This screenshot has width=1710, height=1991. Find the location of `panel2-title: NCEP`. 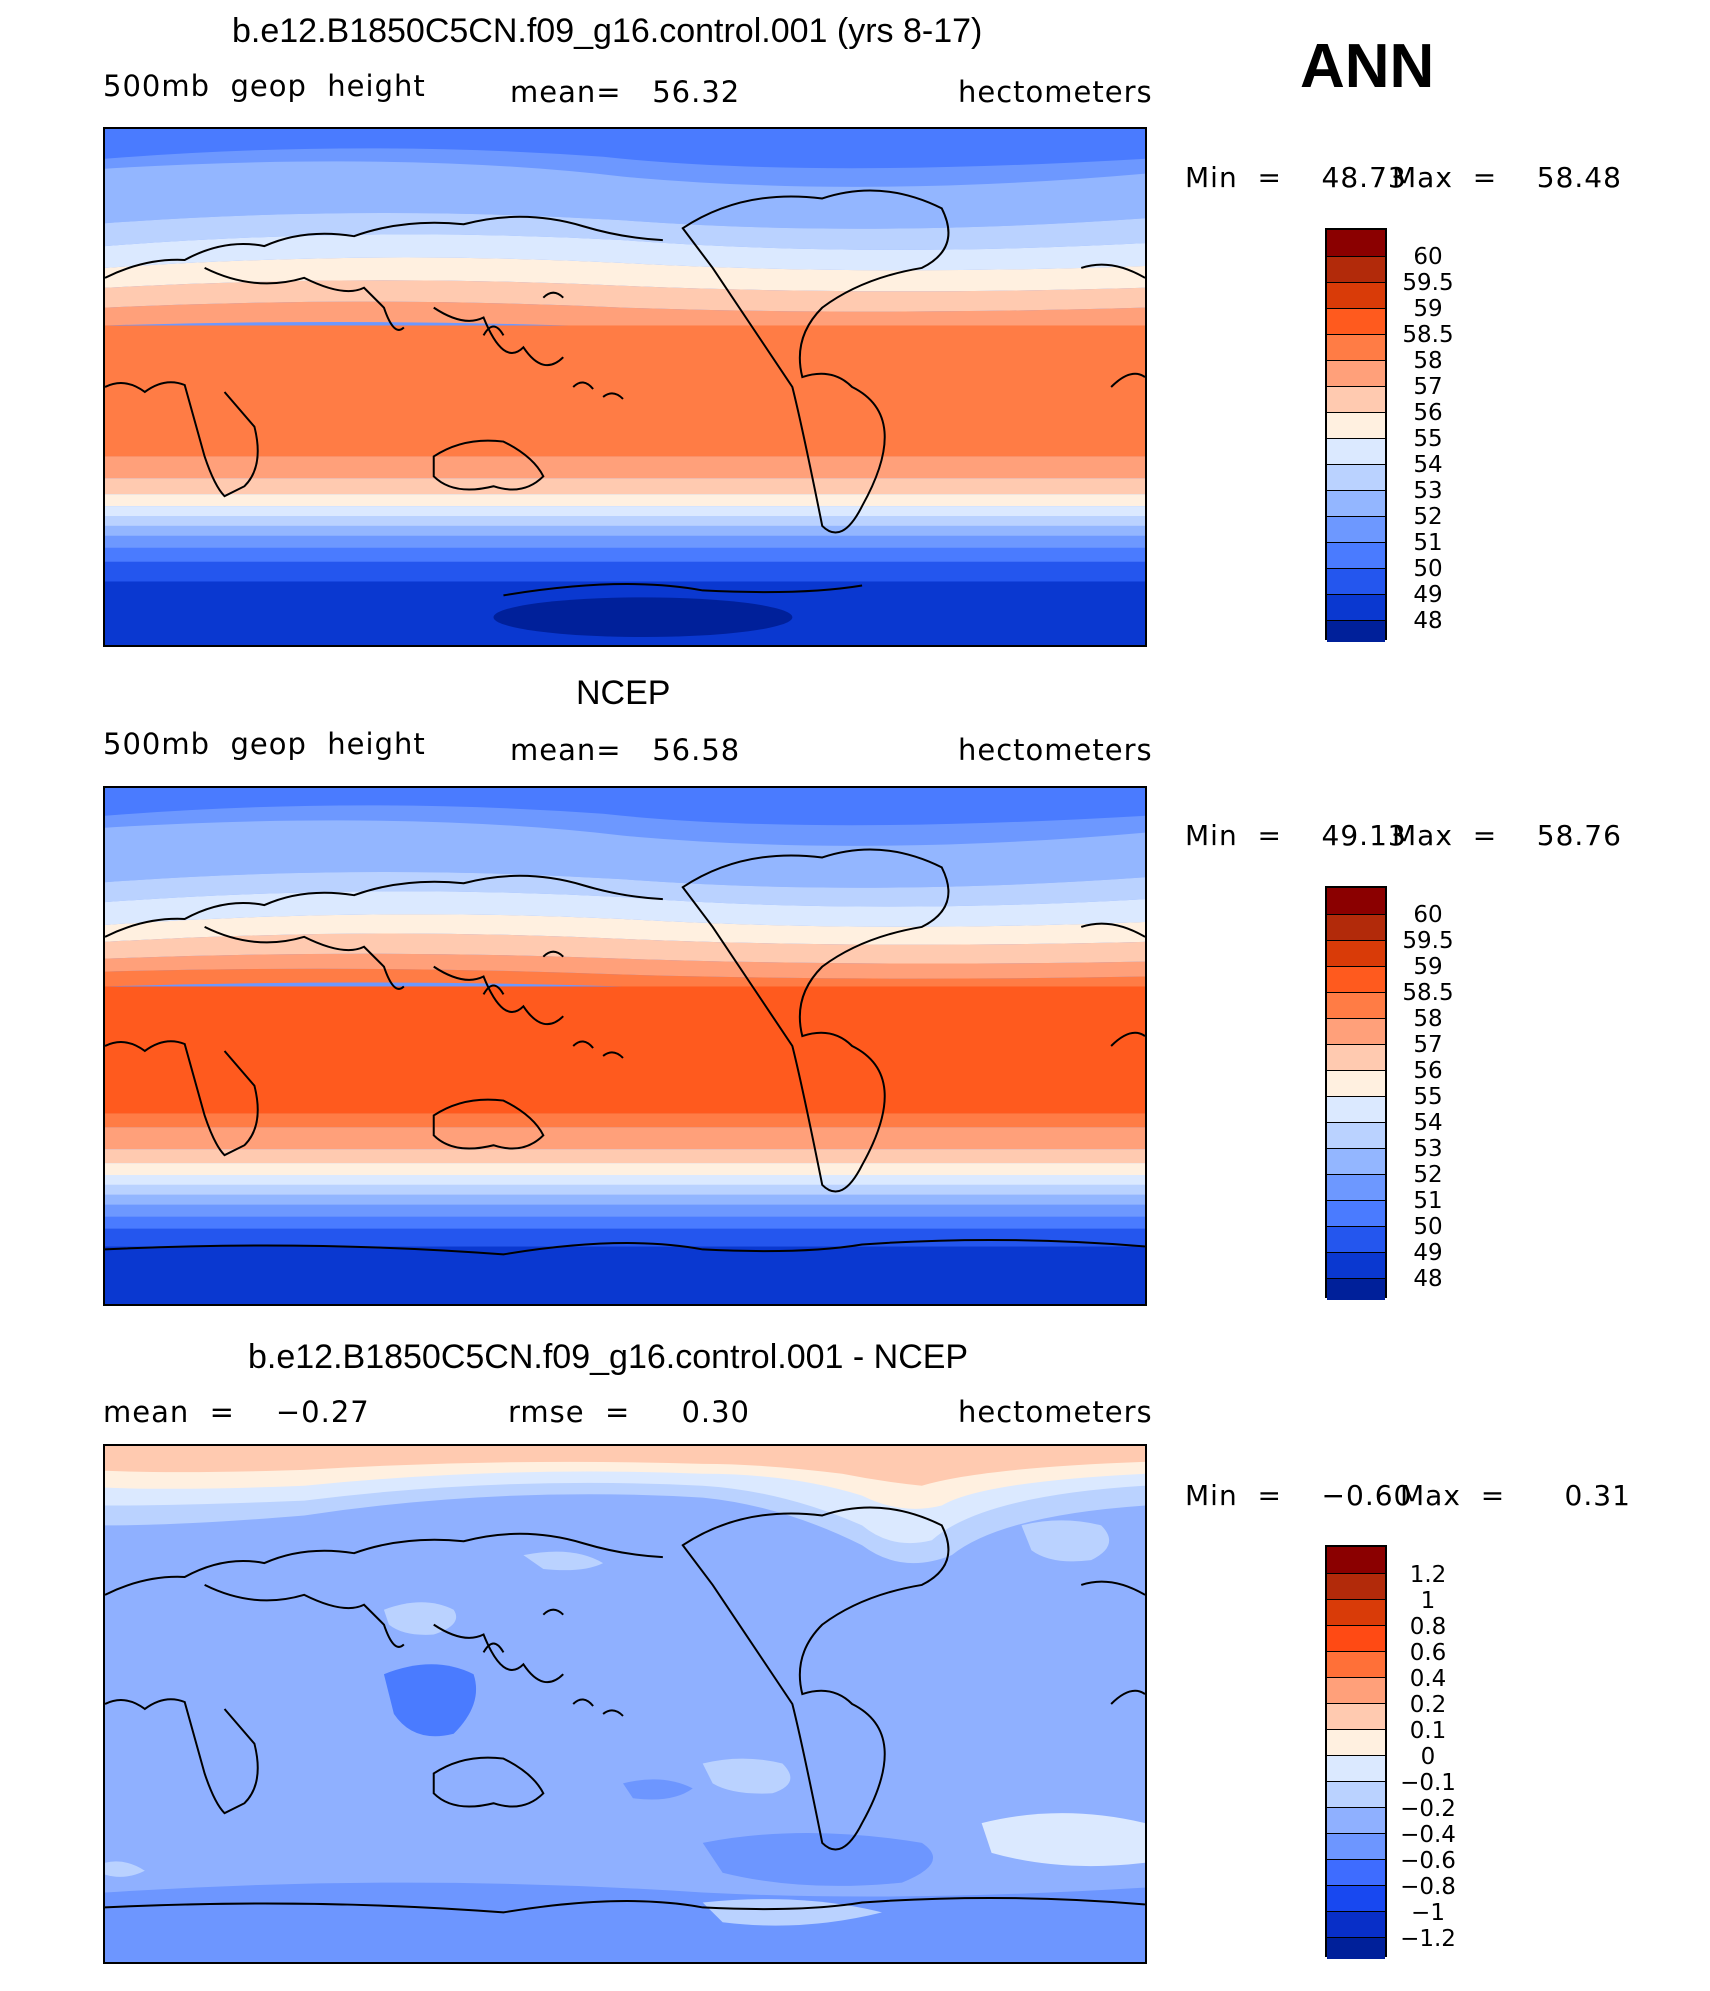

panel2-title: NCEP is located at coordinates (623, 693).